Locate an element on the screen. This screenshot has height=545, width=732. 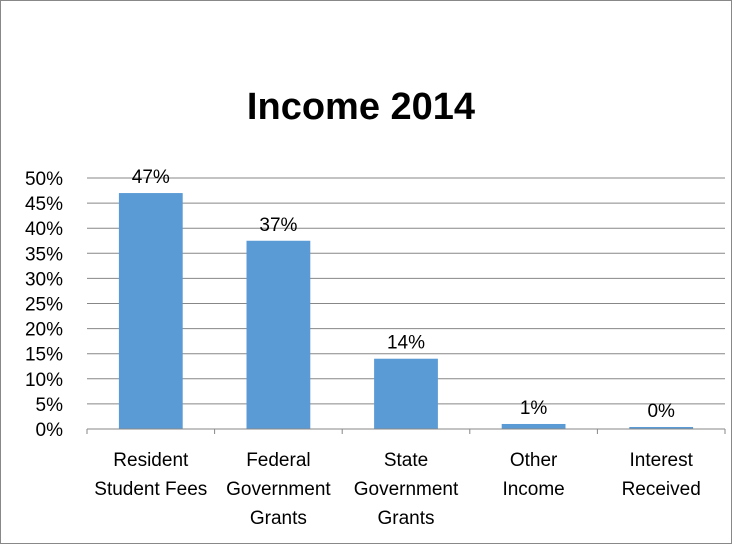
data-label: 37% is located at coordinates (278, 225).